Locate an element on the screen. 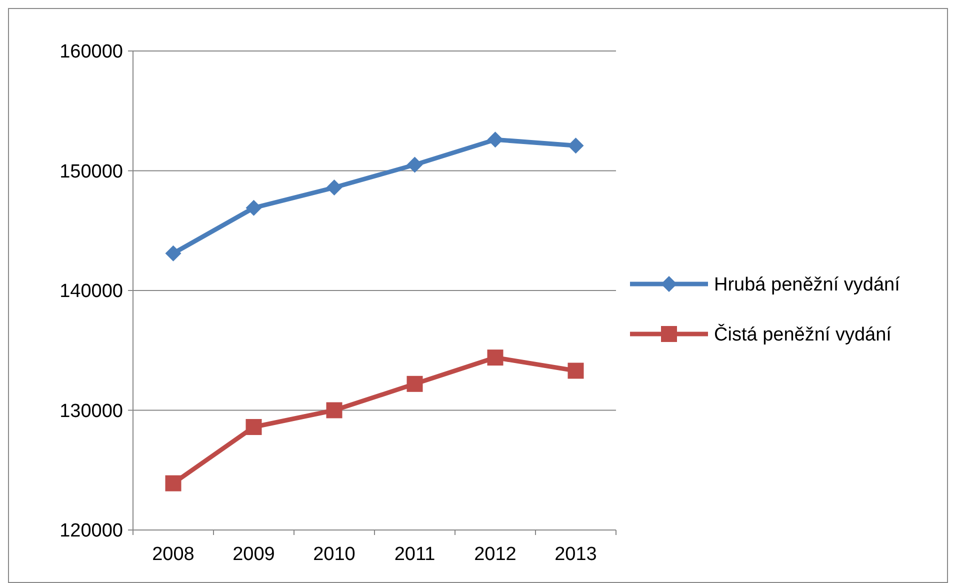 The width and height of the screenshot is (956, 583). y-tick-label: 140000 is located at coordinates (91, 291).